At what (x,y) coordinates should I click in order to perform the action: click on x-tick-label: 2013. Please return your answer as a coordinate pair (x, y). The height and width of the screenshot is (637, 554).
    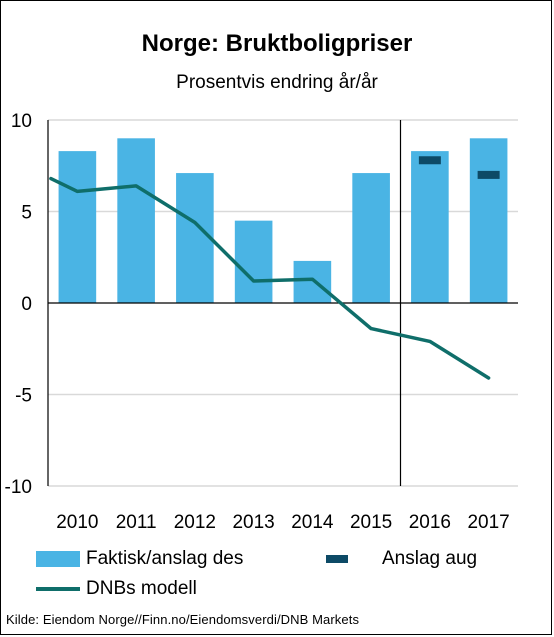
    Looking at the image, I should click on (253, 522).